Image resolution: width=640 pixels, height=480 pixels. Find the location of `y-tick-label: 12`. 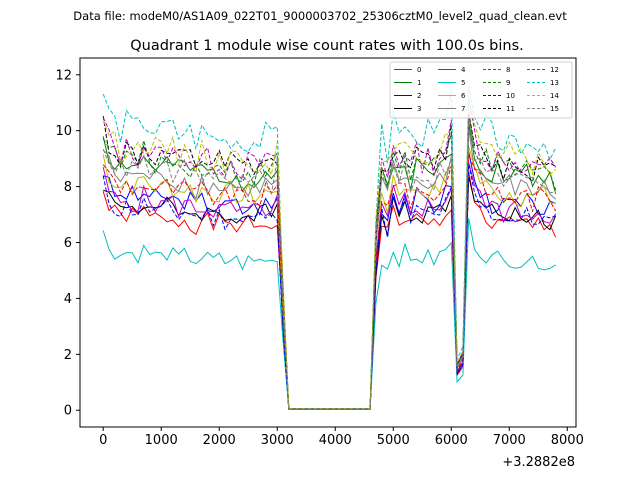

y-tick-label: 12 is located at coordinates (63, 75).